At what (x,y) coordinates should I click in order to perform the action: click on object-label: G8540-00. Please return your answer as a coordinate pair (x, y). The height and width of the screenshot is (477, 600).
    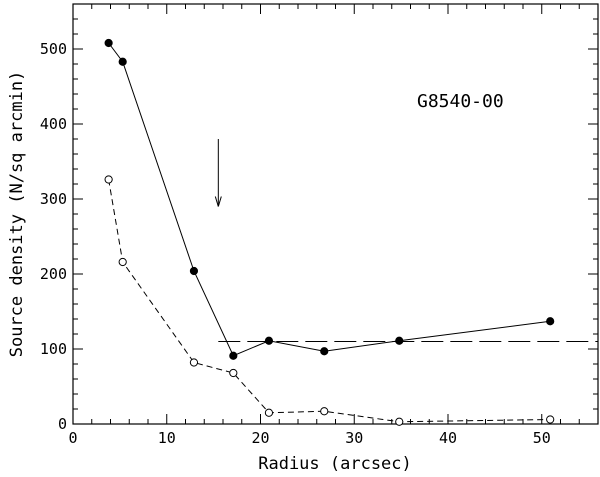
    Looking at the image, I should click on (460, 101).